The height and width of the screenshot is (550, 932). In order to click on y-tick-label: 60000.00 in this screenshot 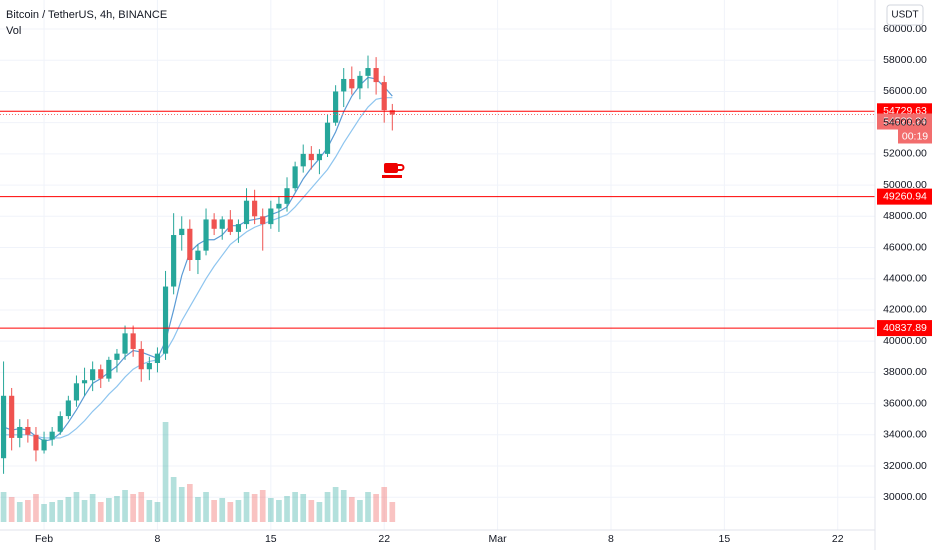, I will do `click(905, 29)`.